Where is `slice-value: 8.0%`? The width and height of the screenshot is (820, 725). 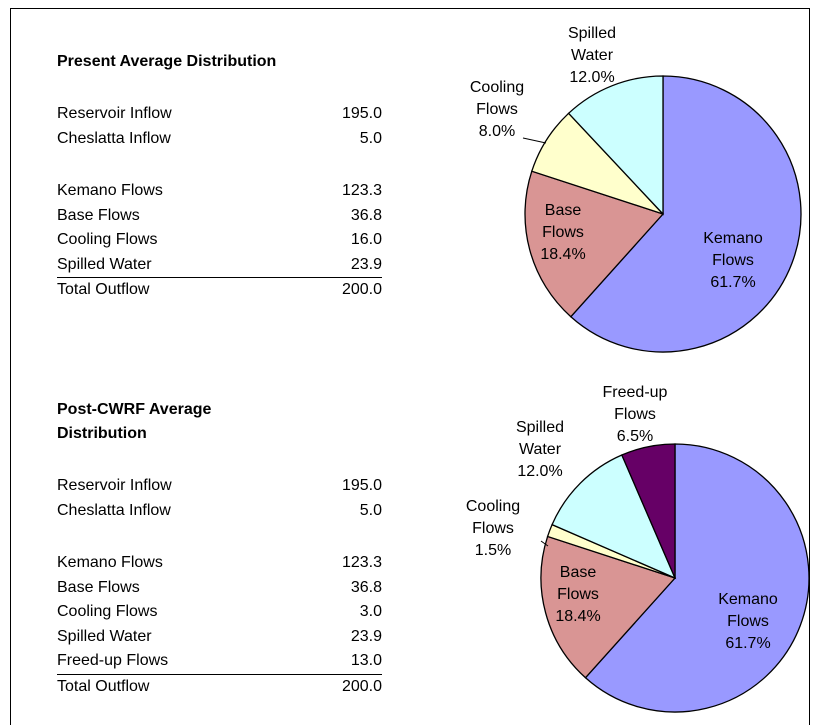 slice-value: 8.0% is located at coordinates (497, 131).